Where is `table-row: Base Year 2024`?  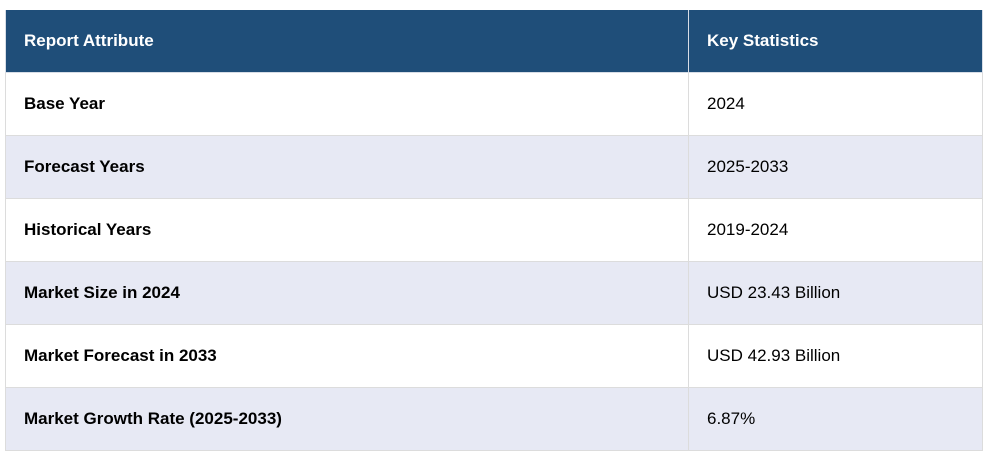
table-row: Base Year 2024 is located at coordinates (494, 104).